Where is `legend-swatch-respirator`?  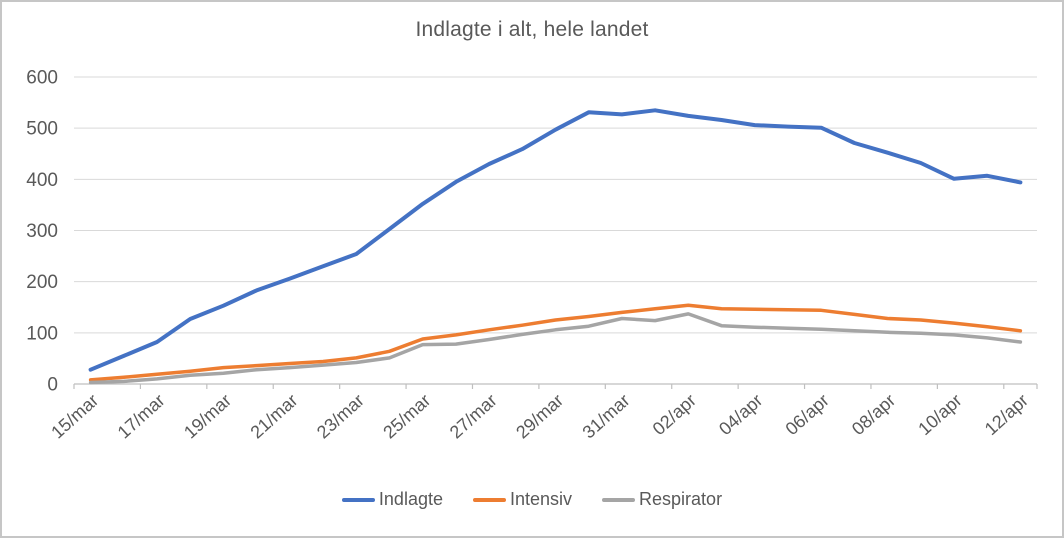 legend-swatch-respirator is located at coordinates (619, 499).